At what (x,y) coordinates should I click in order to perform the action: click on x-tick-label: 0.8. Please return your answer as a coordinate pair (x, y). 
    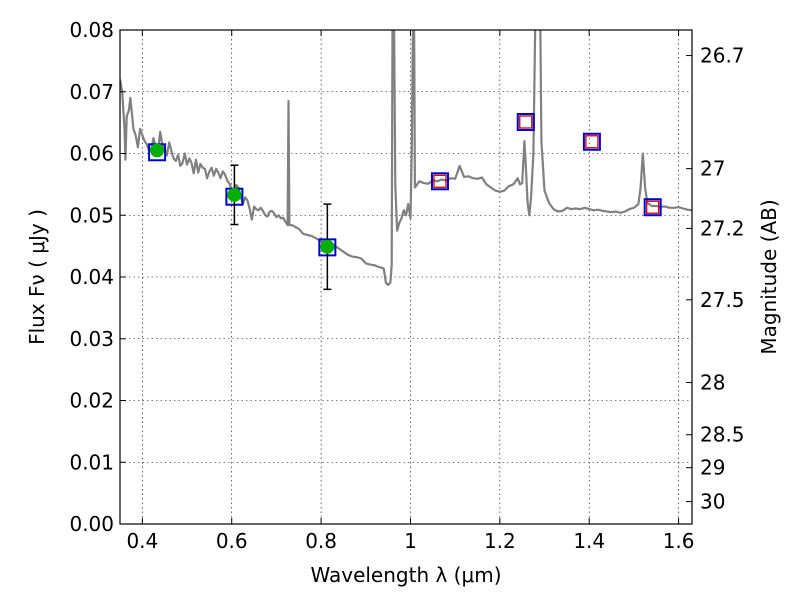
    Looking at the image, I should click on (321, 541).